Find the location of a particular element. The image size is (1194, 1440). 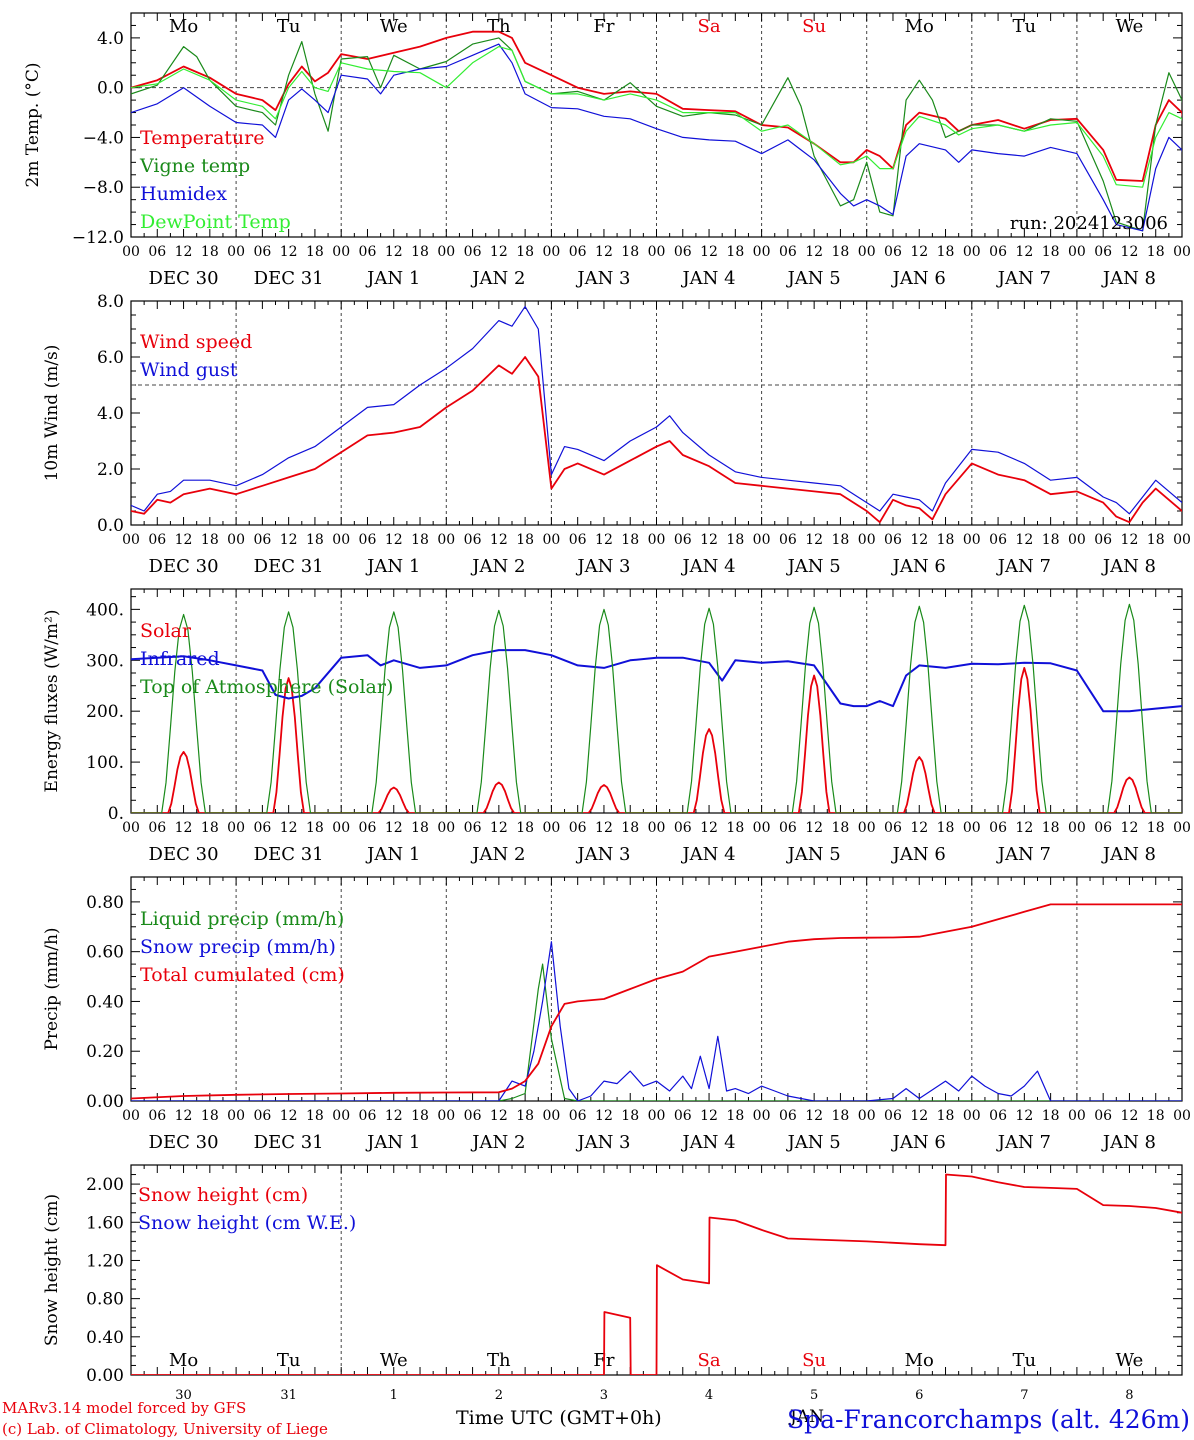

legend-entry: Snow height (cm W.E.) is located at coordinates (247, 1223).